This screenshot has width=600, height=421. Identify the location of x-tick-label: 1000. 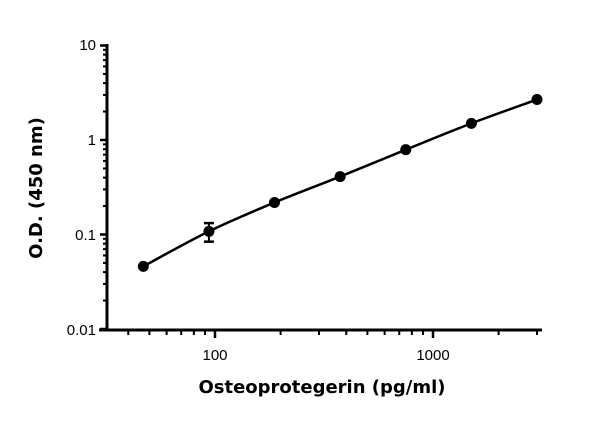
(432, 355).